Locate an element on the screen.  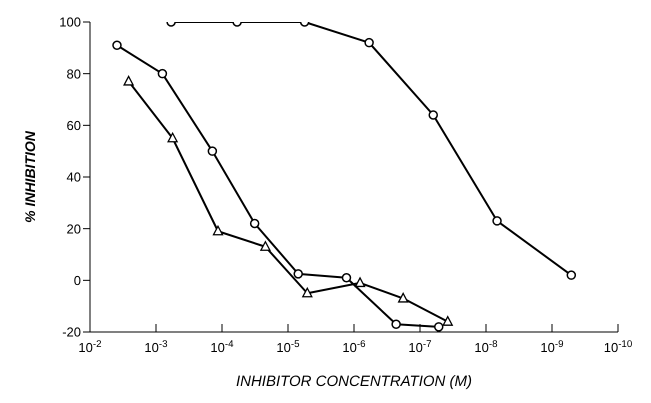
x-axis-title: INHIBITOR CONCENTRATION (M) is located at coordinates (354, 381).